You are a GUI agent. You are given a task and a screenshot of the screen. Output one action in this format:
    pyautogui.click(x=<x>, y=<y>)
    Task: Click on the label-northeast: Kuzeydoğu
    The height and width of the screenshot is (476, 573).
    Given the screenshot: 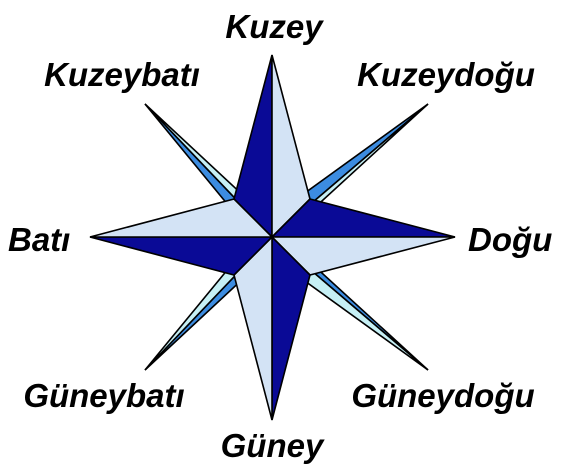 What is the action you would take?
    pyautogui.click(x=446, y=74)
    